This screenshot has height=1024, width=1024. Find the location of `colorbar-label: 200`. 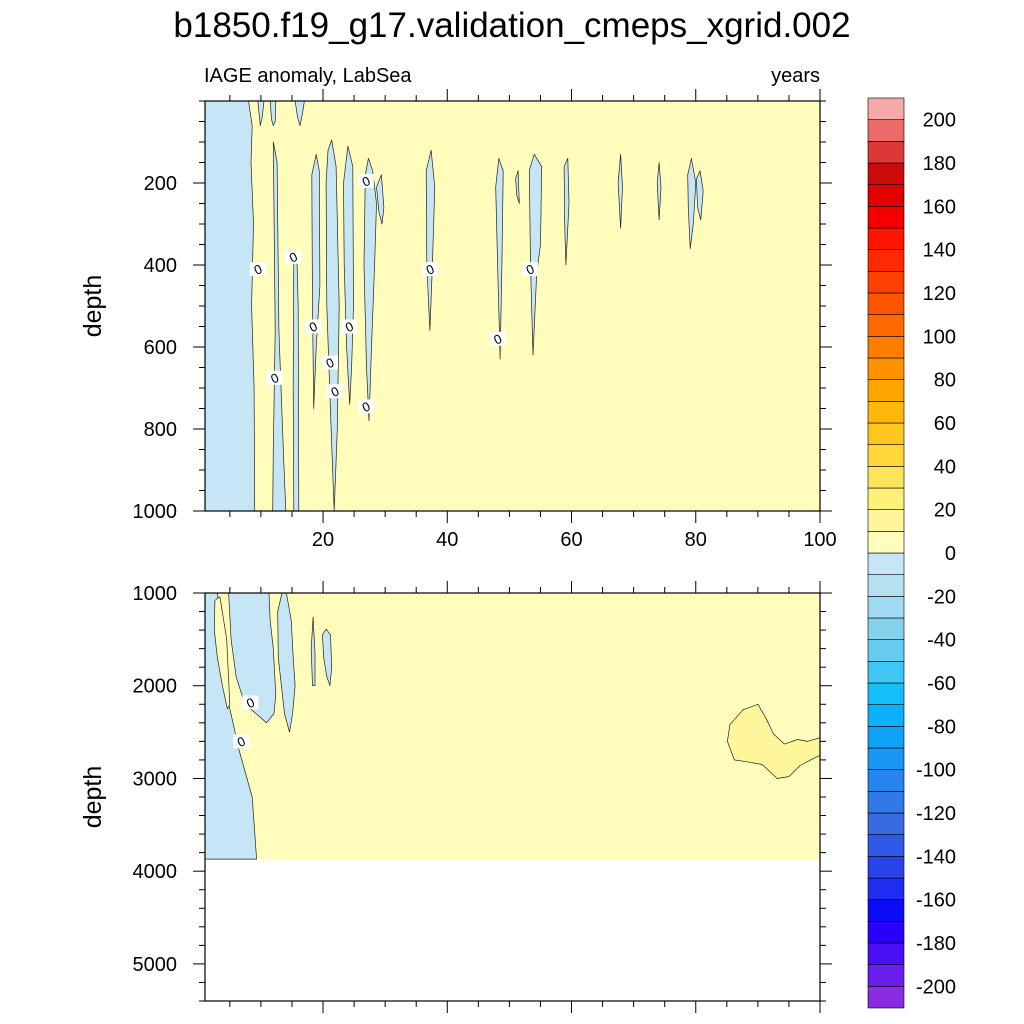

colorbar-label: 200 is located at coordinates (939, 121).